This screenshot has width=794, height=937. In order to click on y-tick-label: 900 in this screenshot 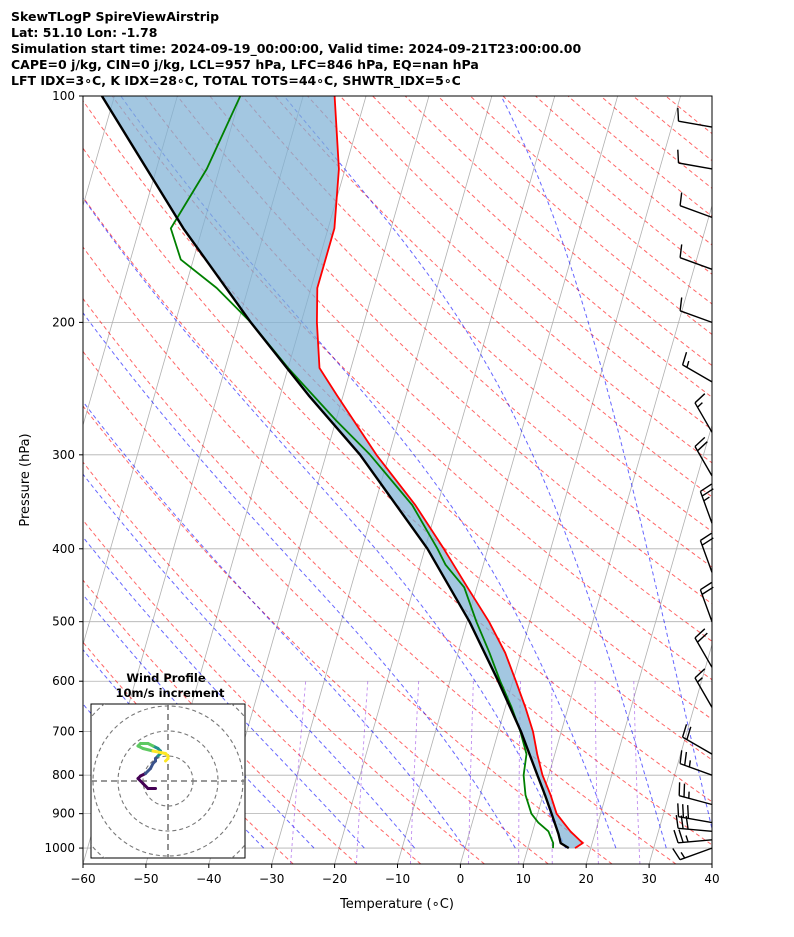, I will do `click(63, 814)`.